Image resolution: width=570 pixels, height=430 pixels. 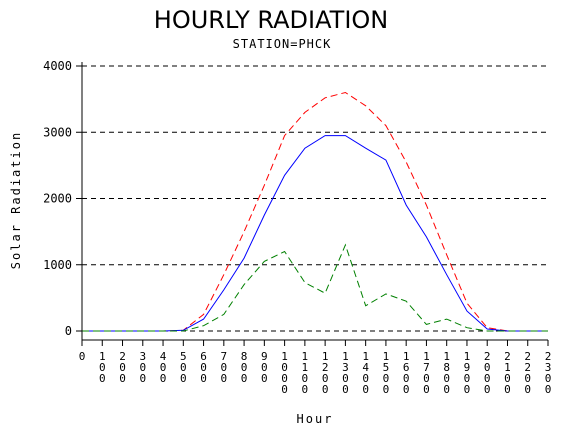 I want to click on x-tick-label: 700, so click(x=224, y=367).